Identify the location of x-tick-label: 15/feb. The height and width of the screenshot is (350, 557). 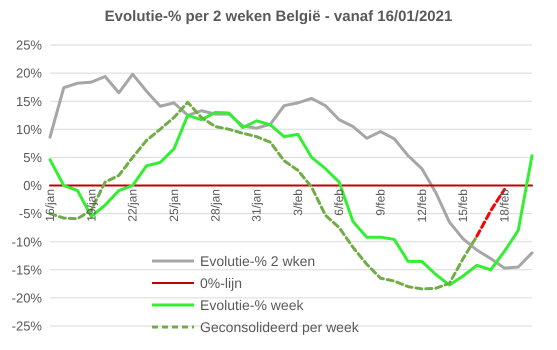
(463, 205).